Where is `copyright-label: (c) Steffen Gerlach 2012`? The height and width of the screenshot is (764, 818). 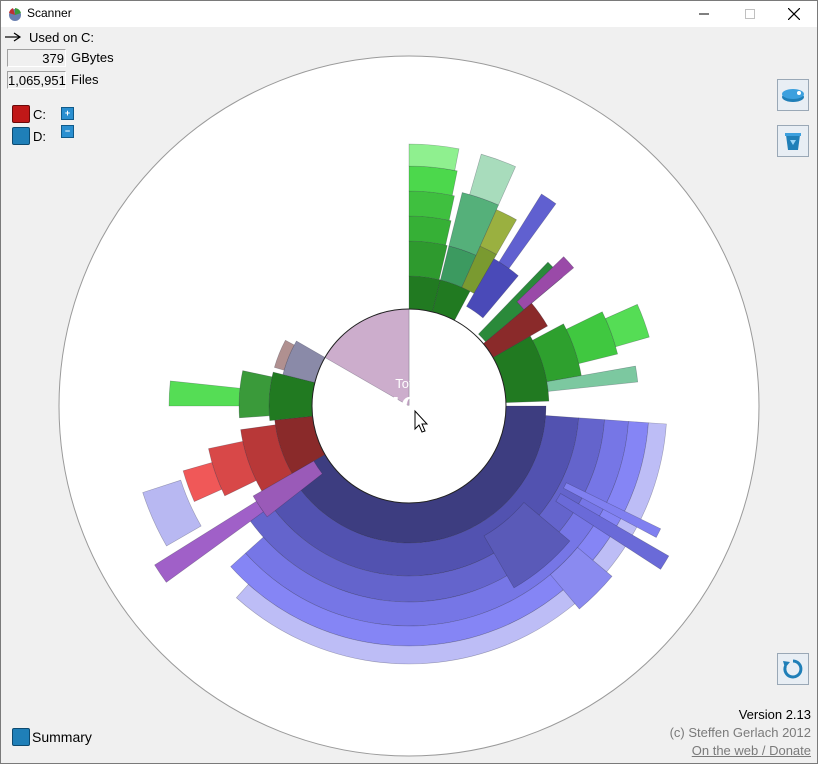 copyright-label: (c) Steffen Gerlach 2012 is located at coordinates (740, 732).